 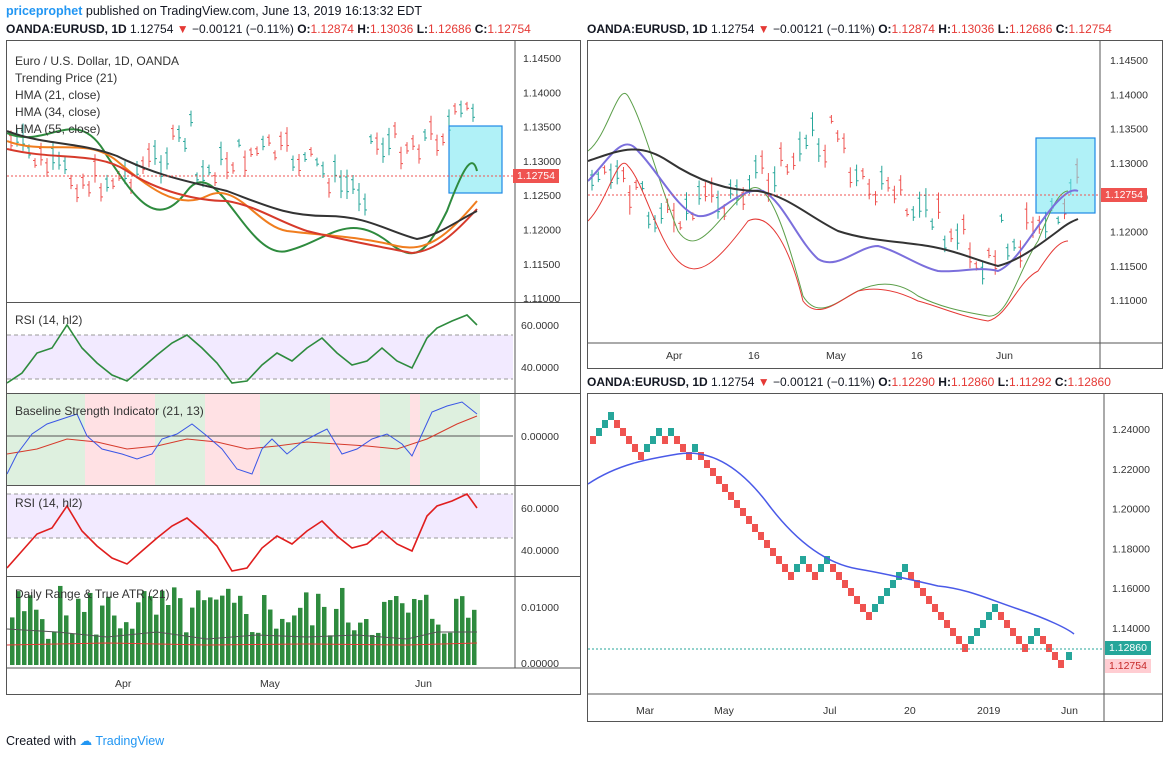 What do you see at coordinates (450, 29) in the screenshot?
I see `low-value: 1.12686` at bounding box center [450, 29].